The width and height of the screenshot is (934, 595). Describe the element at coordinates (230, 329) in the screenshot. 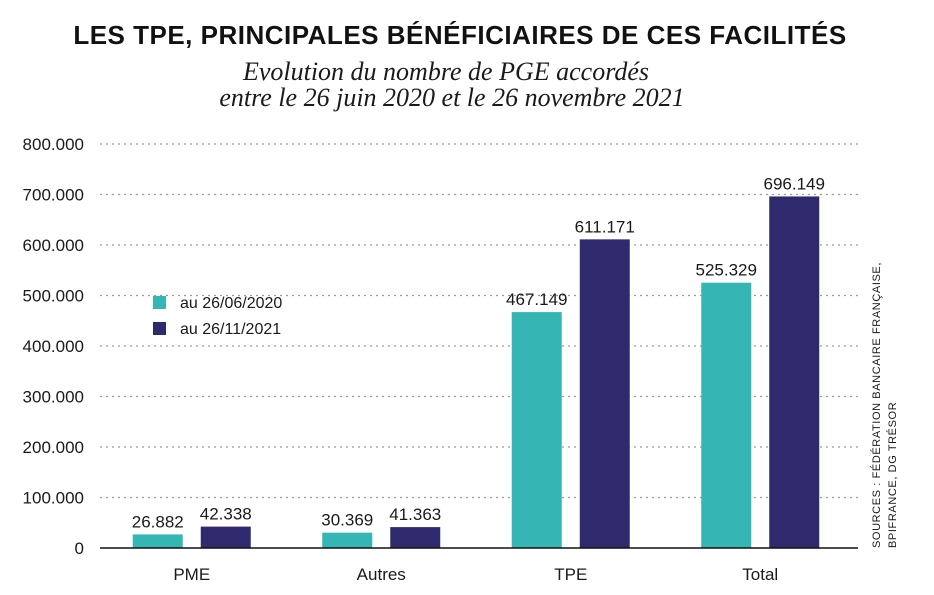

I see `legend-label-2021: au 26/11/2021` at that location.